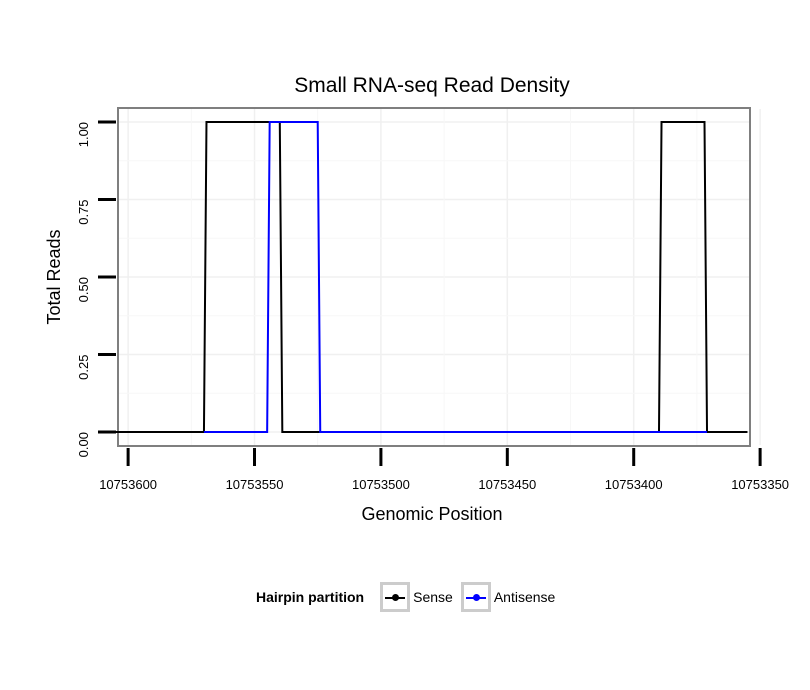 This screenshot has height=690, width=810. I want to click on y-tick-label-4: 1.00, so click(83, 134).